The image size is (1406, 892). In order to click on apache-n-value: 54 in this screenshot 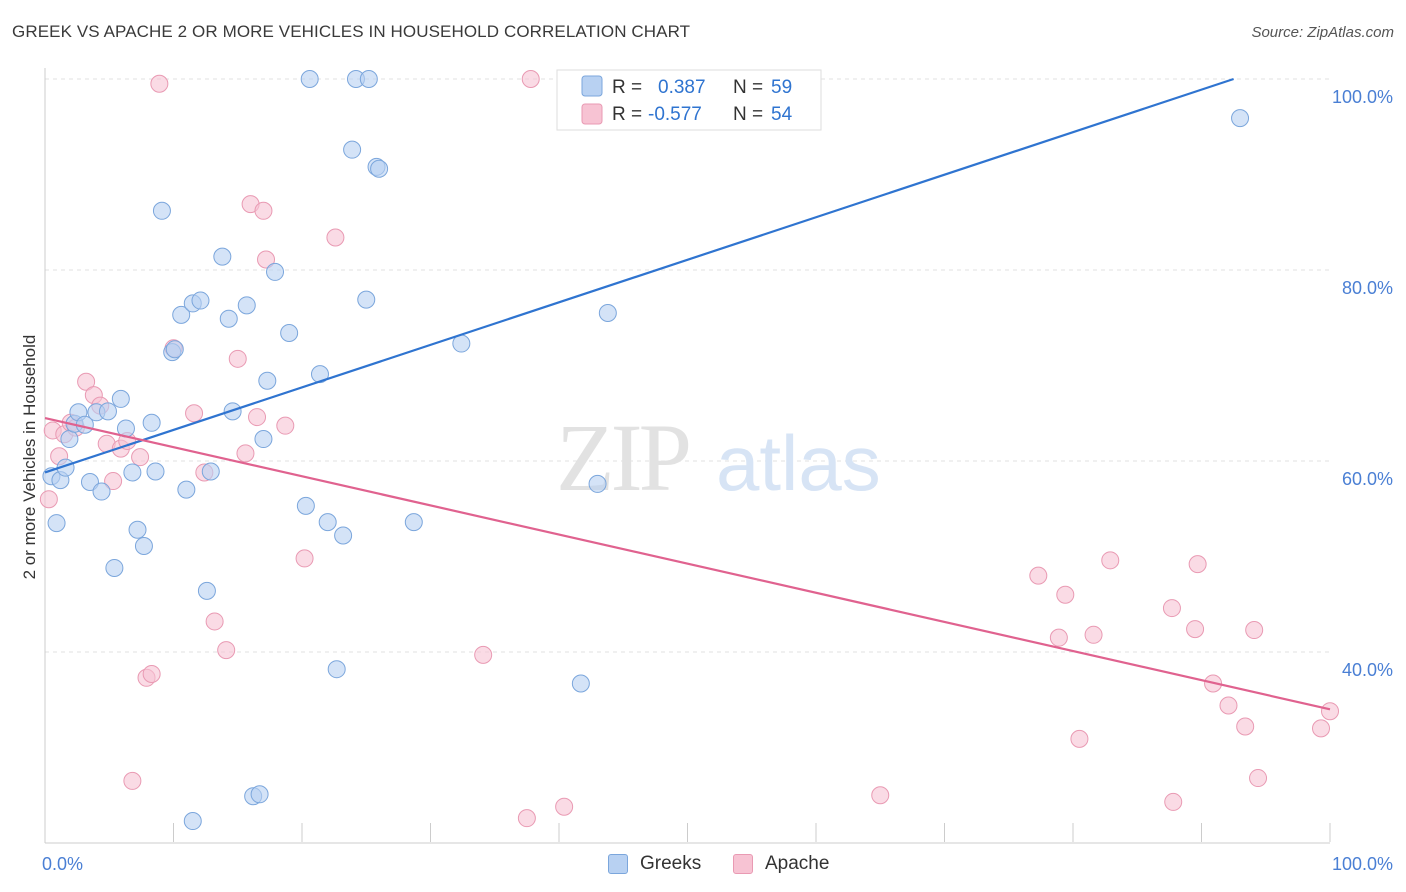, I will do `click(782, 114)`.